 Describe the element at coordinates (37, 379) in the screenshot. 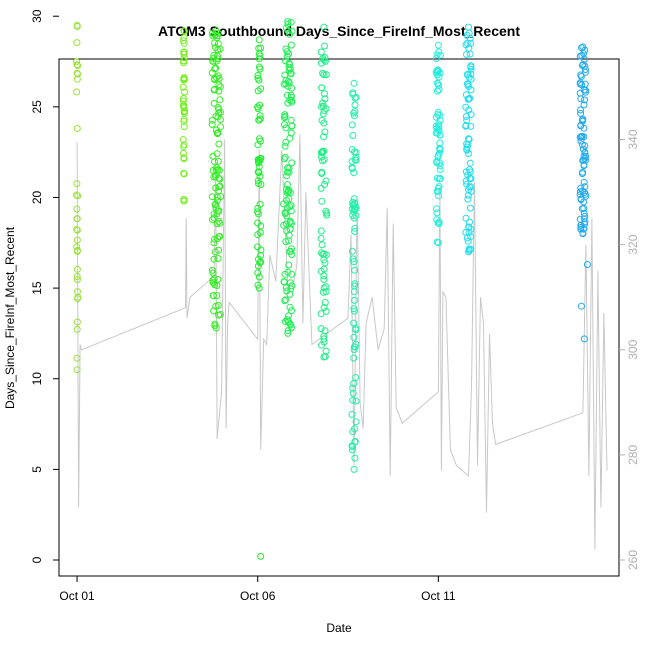

I see `y-tick-label: 10` at that location.